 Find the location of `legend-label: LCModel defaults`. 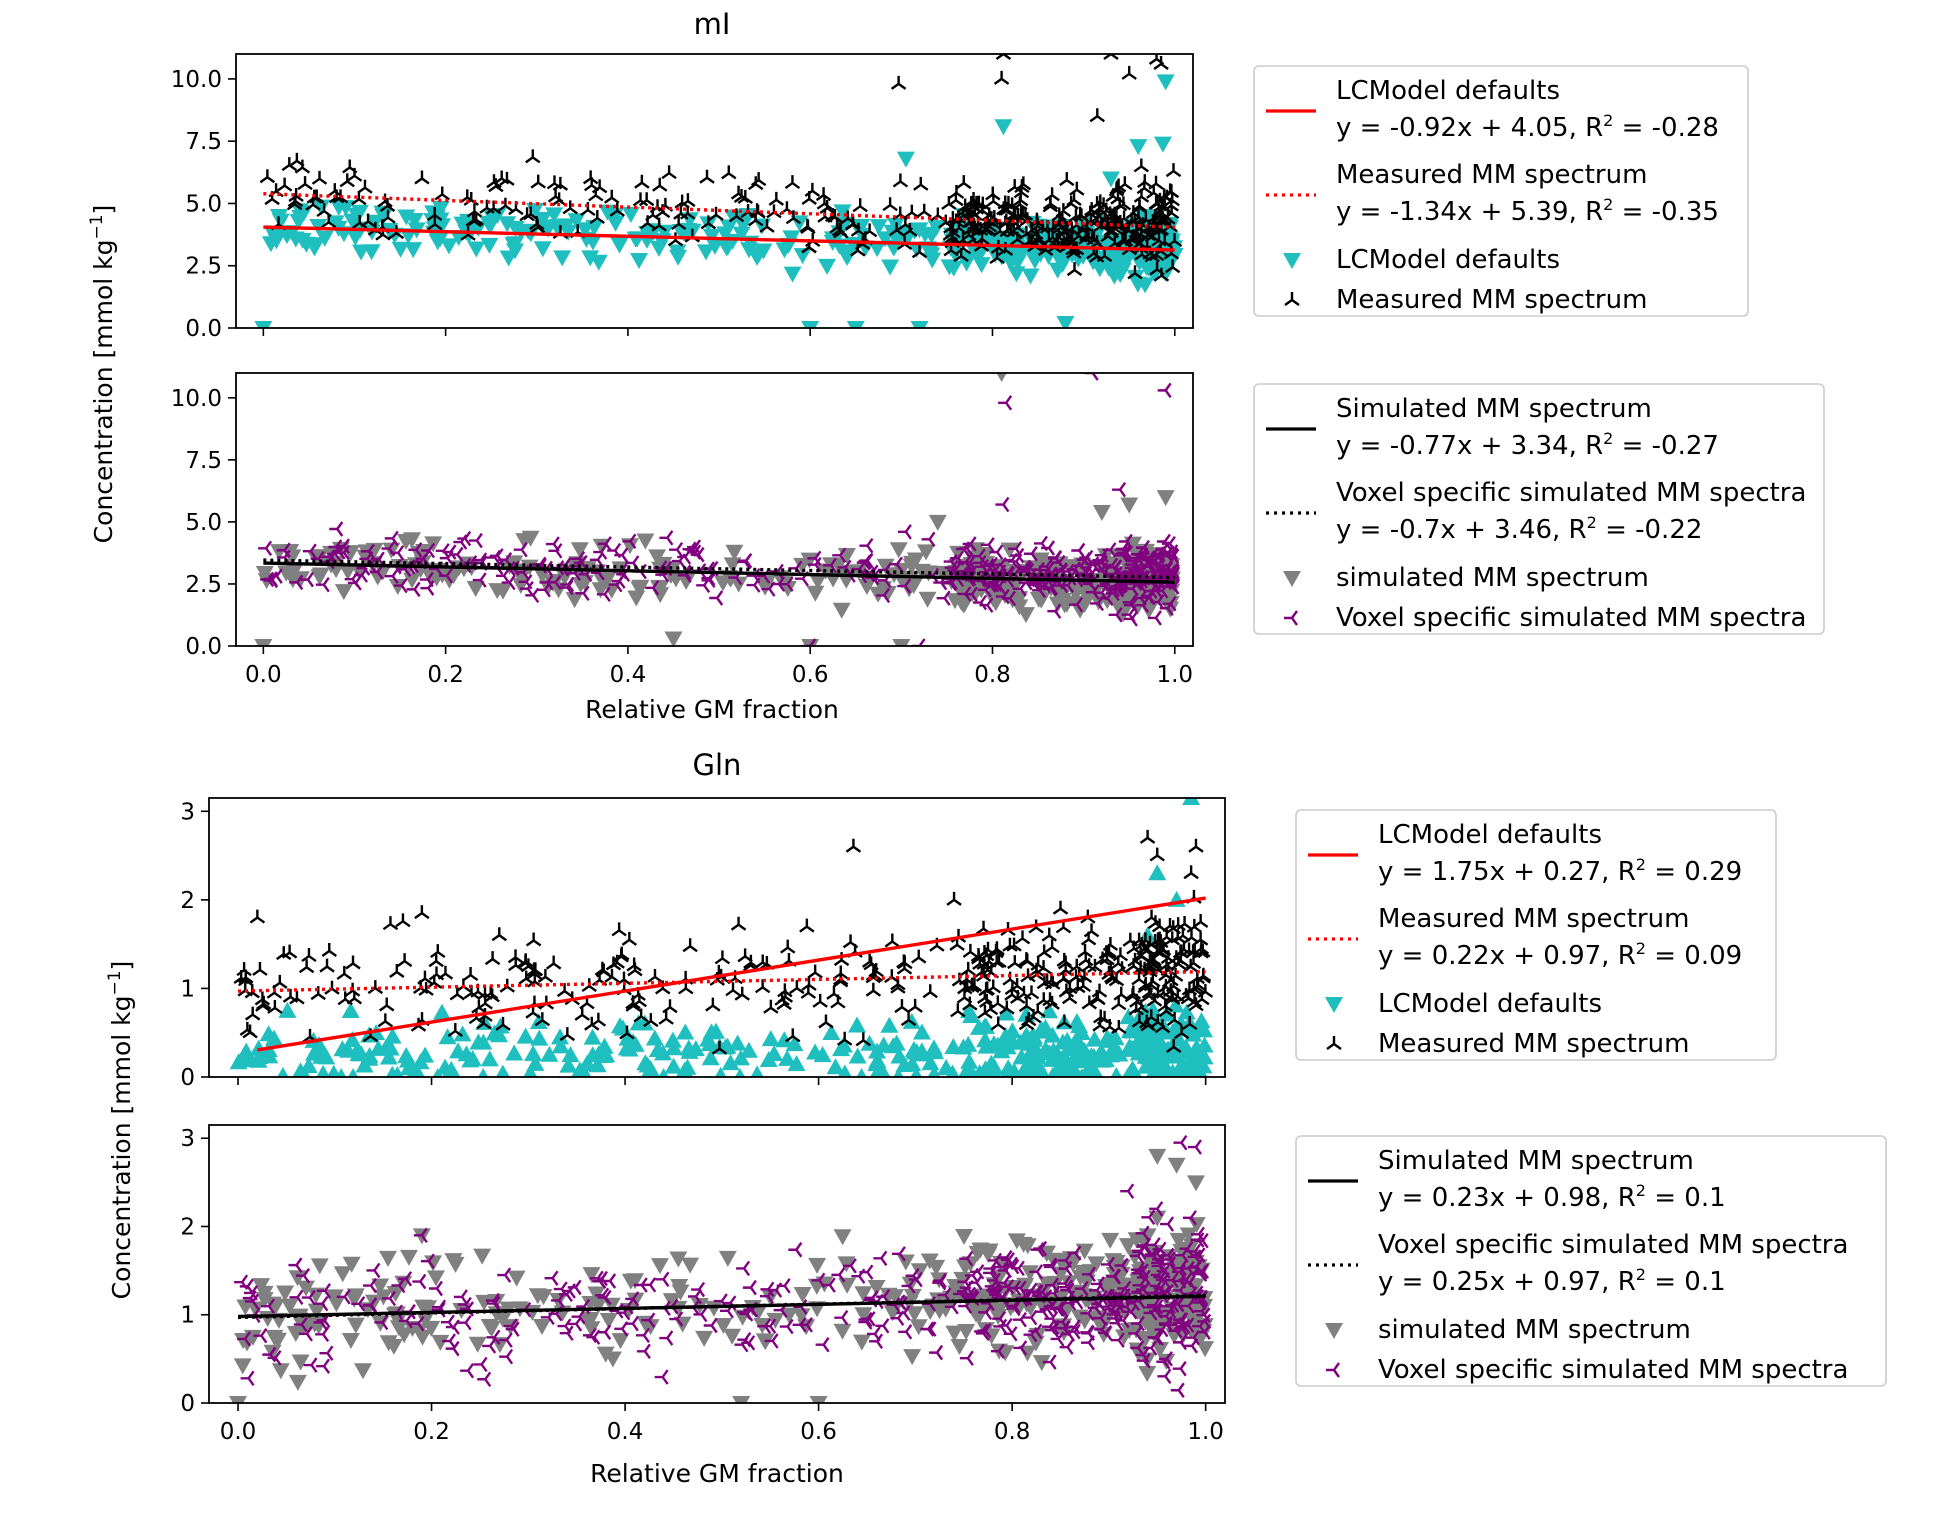

legend-label: LCModel defaults is located at coordinates (1490, 835).